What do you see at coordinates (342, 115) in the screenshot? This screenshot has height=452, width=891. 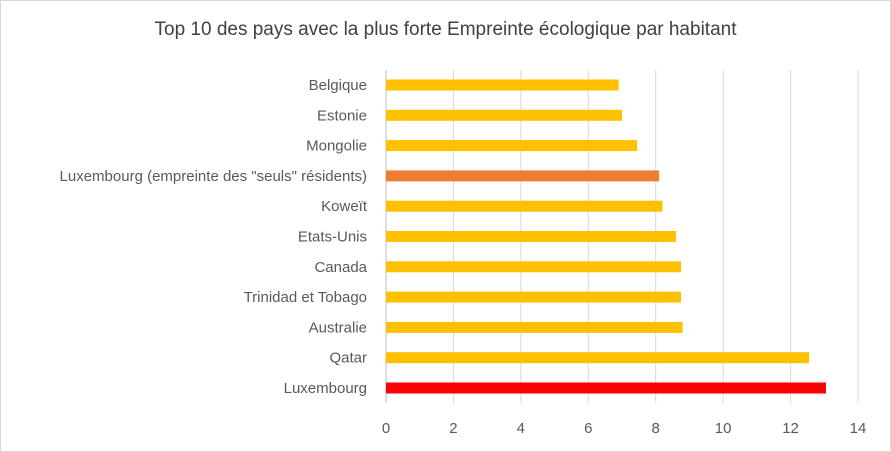 I see `category-label: Estonie` at bounding box center [342, 115].